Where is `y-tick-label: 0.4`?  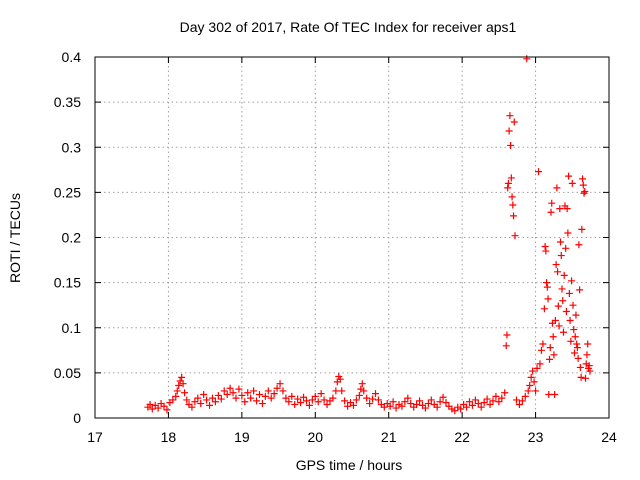 y-tick-label: 0.4 is located at coordinates (72, 57).